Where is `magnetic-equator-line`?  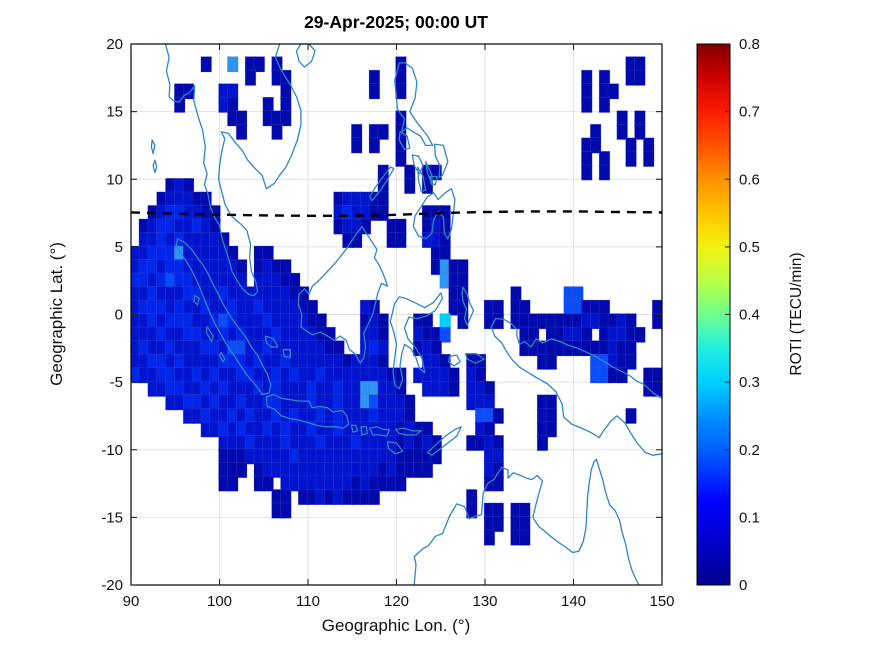
magnetic-equator-line is located at coordinates (396, 213).